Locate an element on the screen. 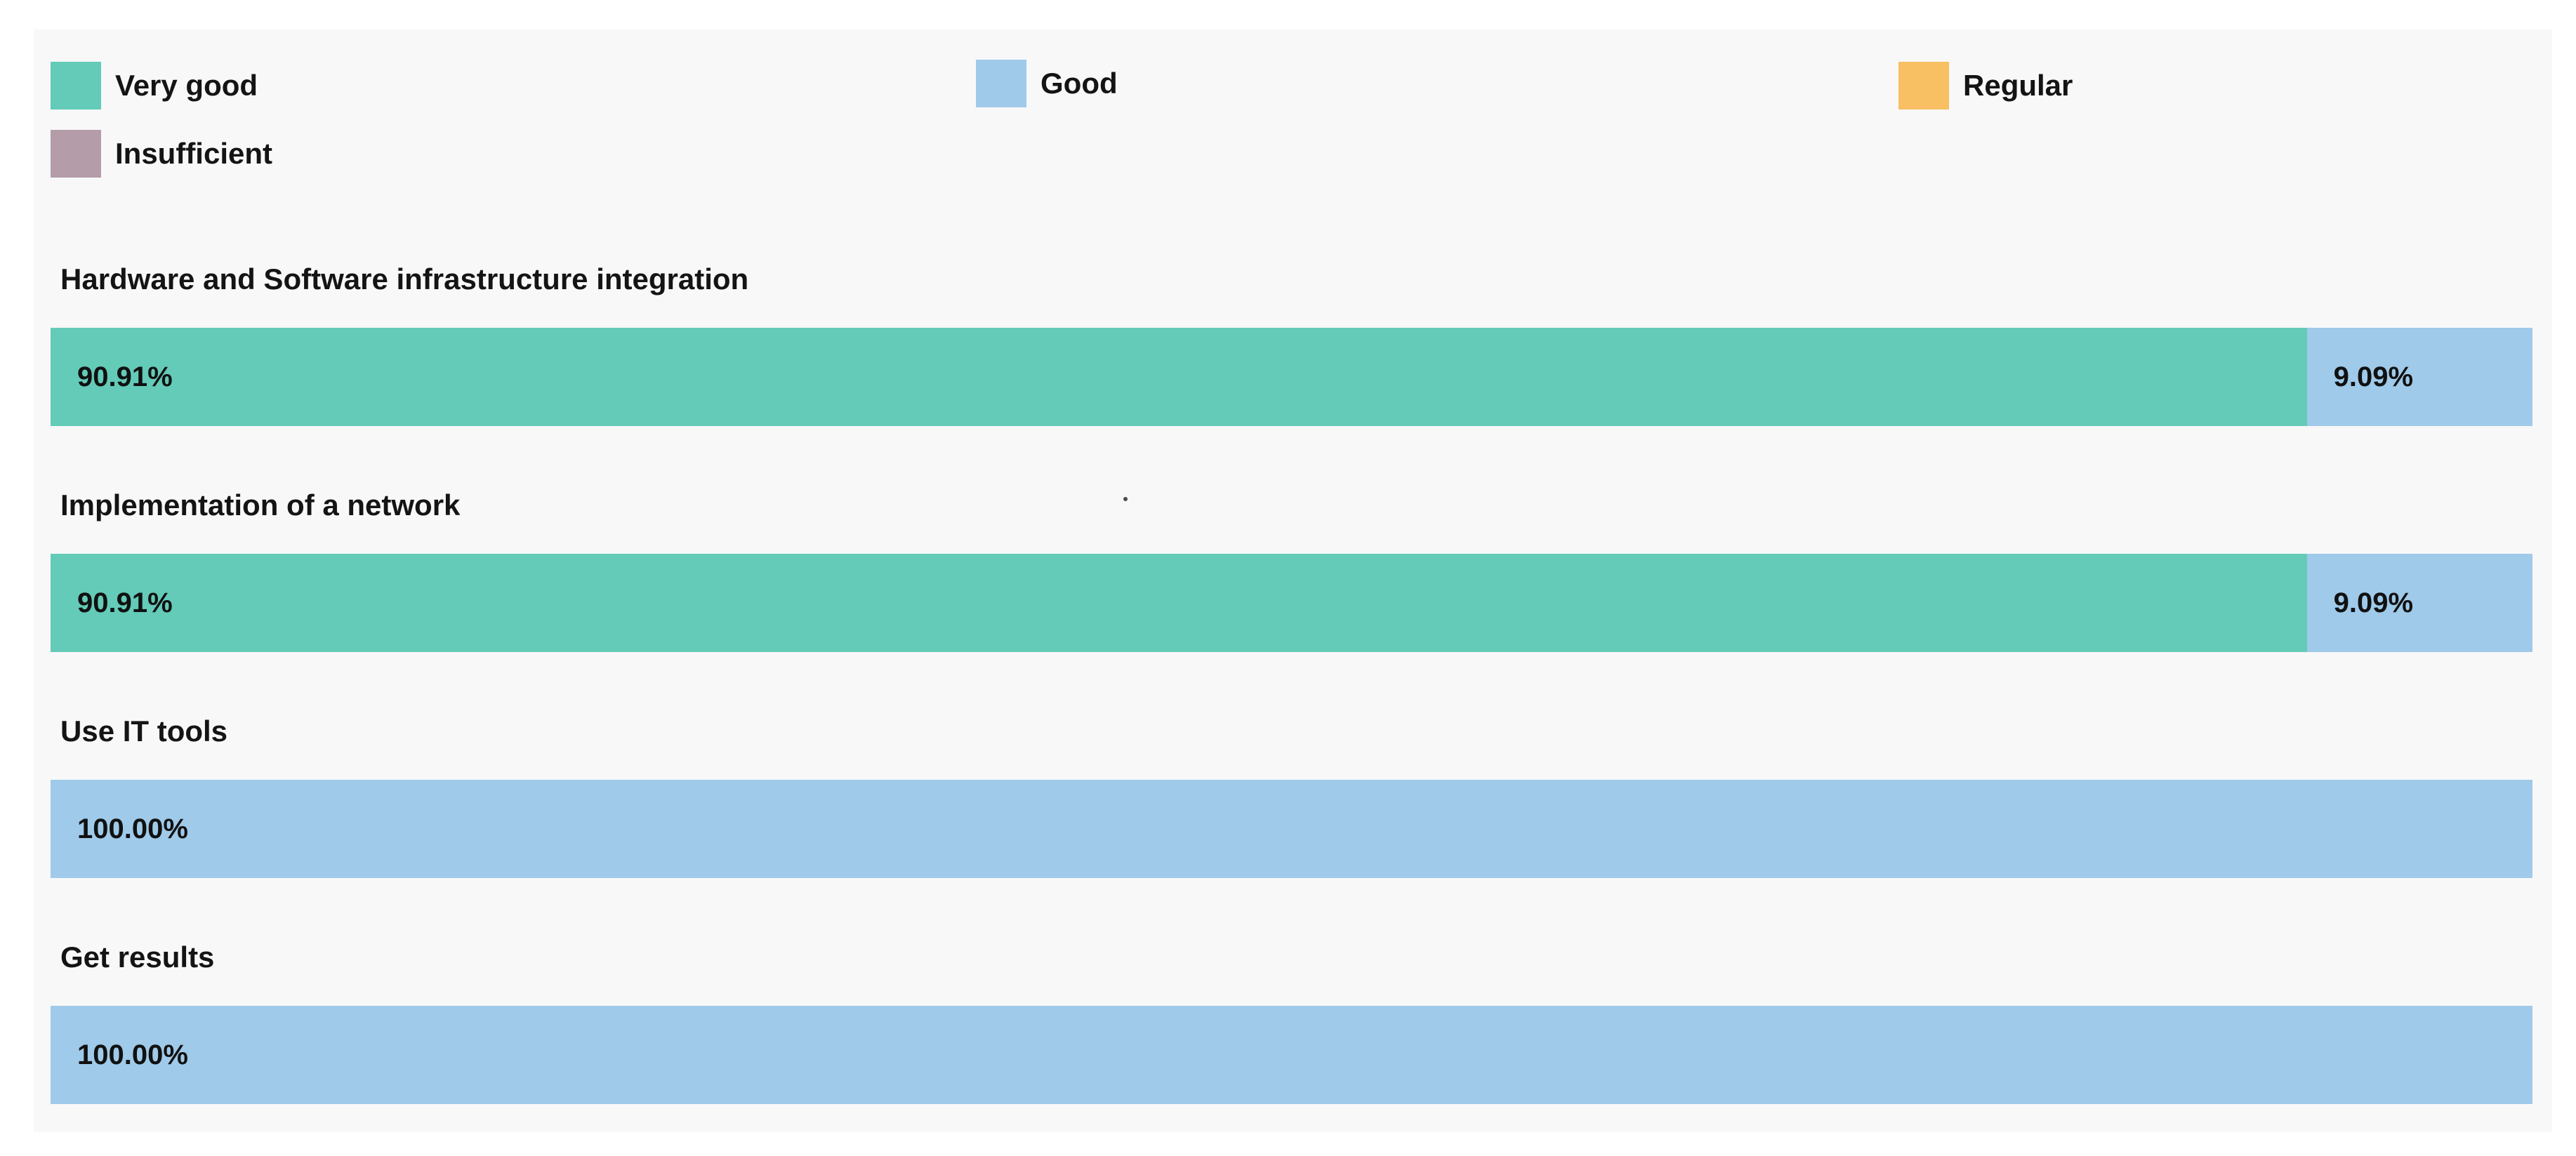 The image size is (2576, 1156). chart-row-implementation-of-a-network: Implementation of a network 90.91% 9.09% is located at coordinates (1293, 569).